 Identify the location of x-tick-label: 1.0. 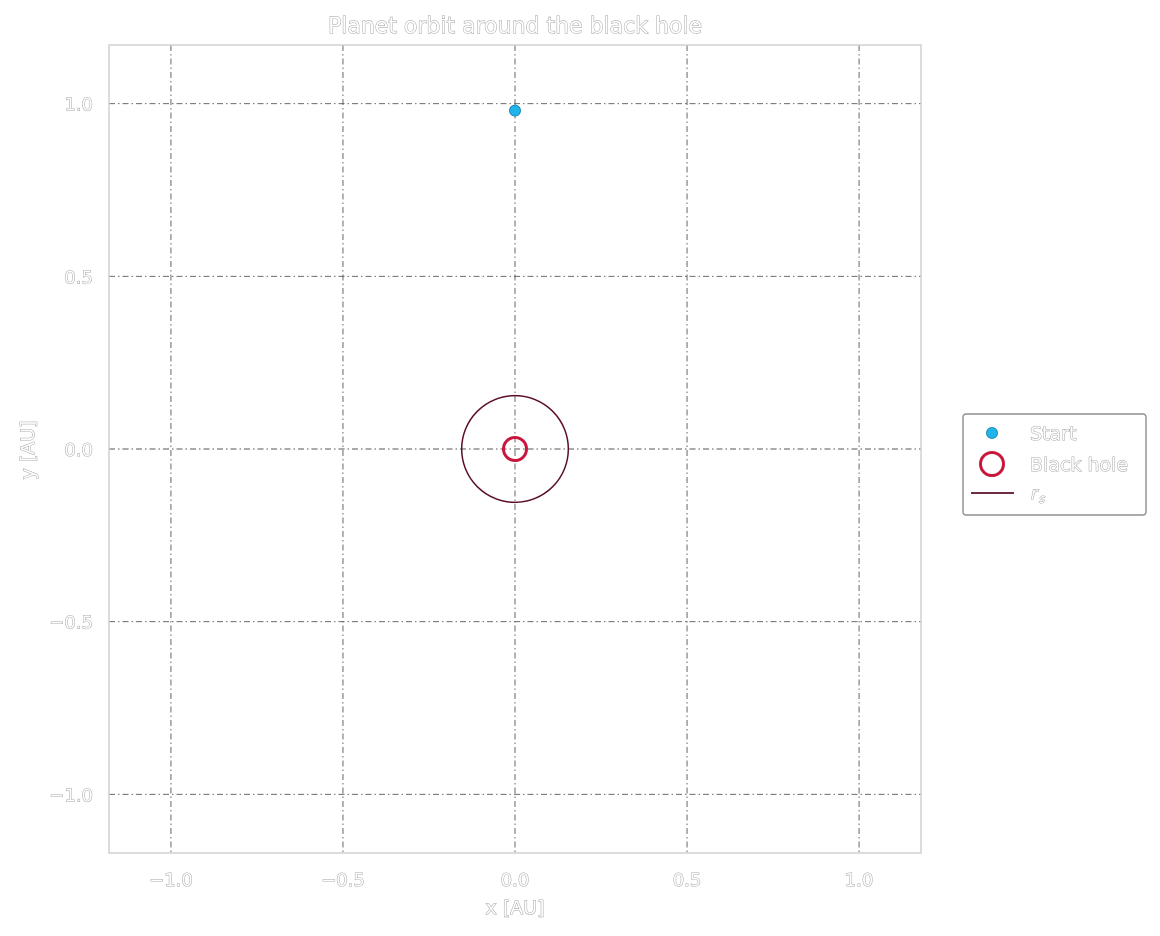
(859, 880).